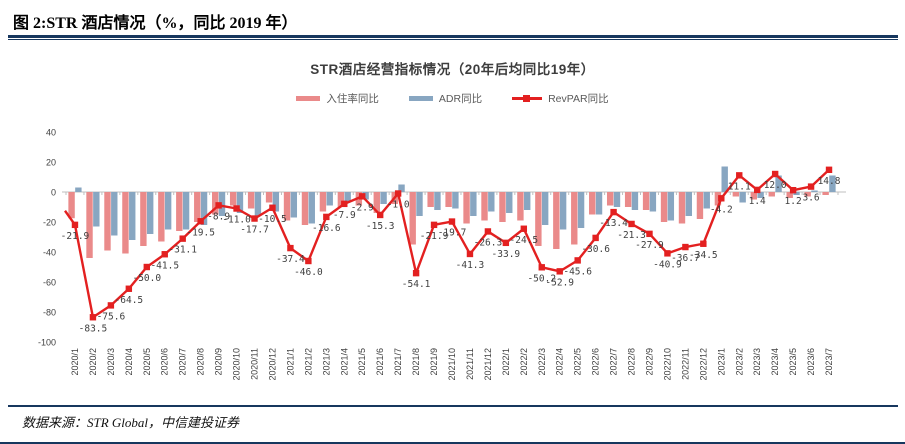 Image resolution: width=905 pixels, height=444 pixels. What do you see at coordinates (254, 230) in the screenshot?
I see `svg-text: -17.7` at bounding box center [254, 230].